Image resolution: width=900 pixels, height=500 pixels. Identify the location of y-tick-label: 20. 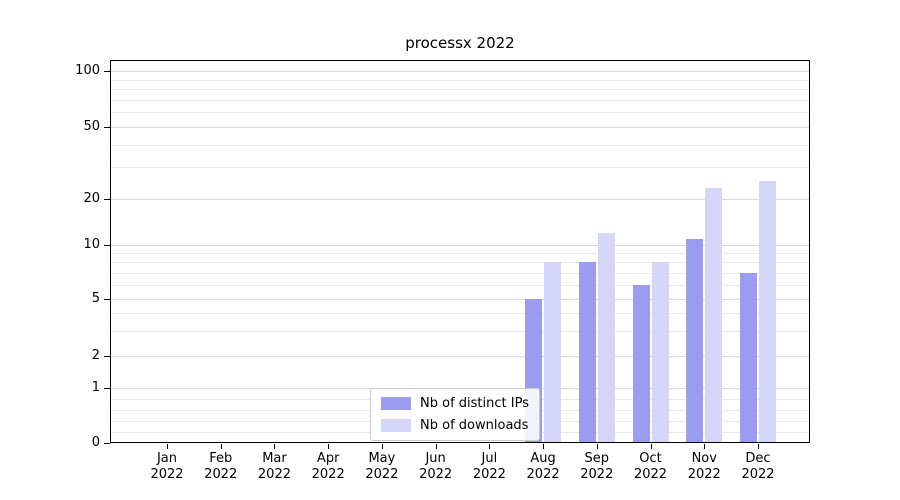
(91, 198).